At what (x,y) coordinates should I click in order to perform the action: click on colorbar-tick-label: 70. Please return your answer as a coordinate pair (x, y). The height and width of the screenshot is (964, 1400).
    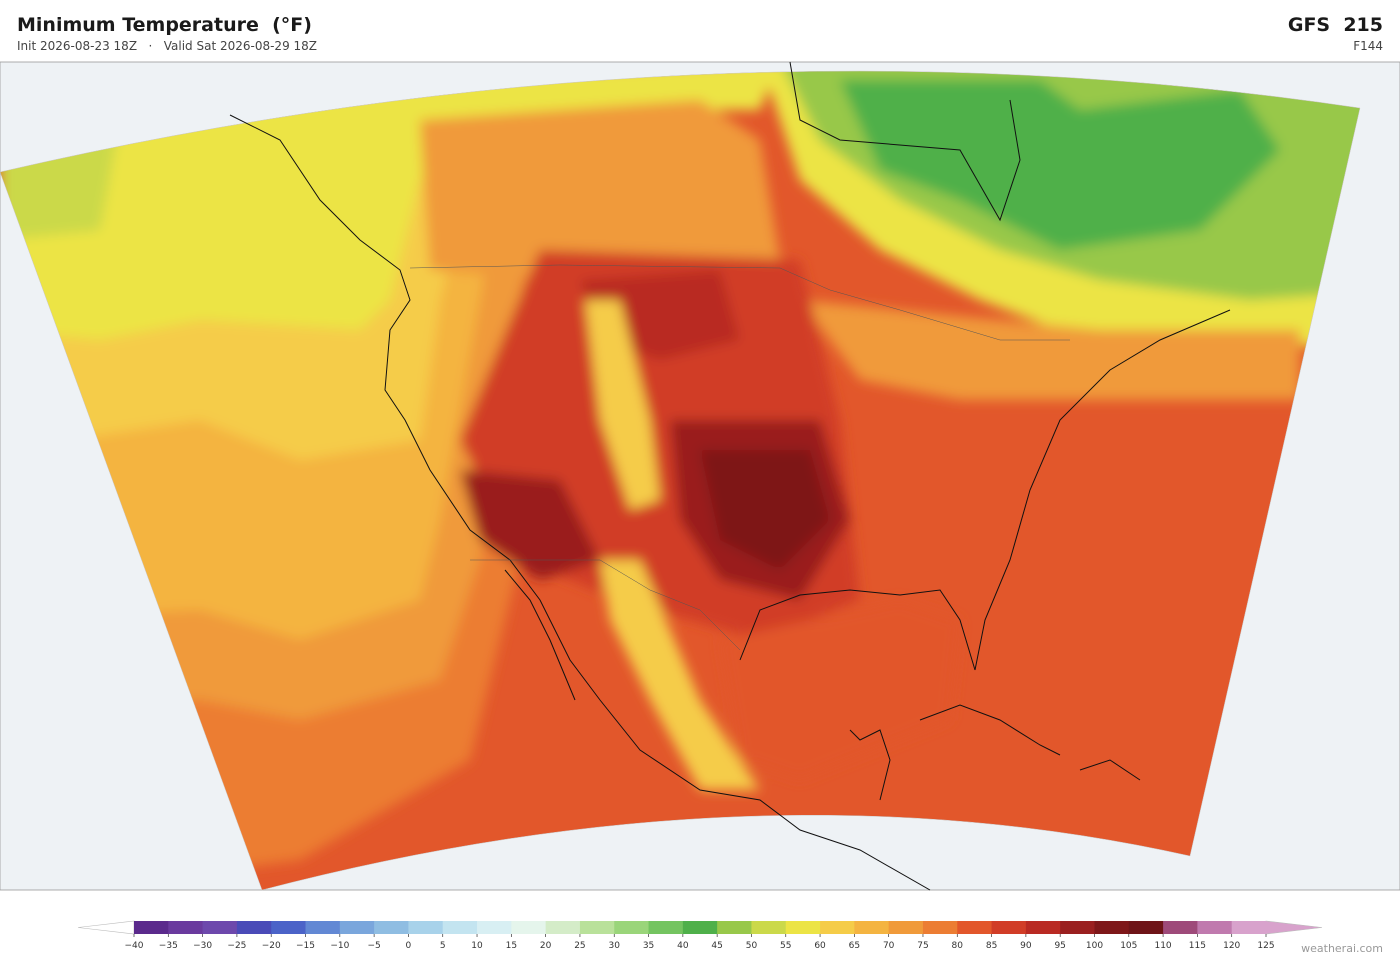
    Looking at the image, I should click on (889, 946).